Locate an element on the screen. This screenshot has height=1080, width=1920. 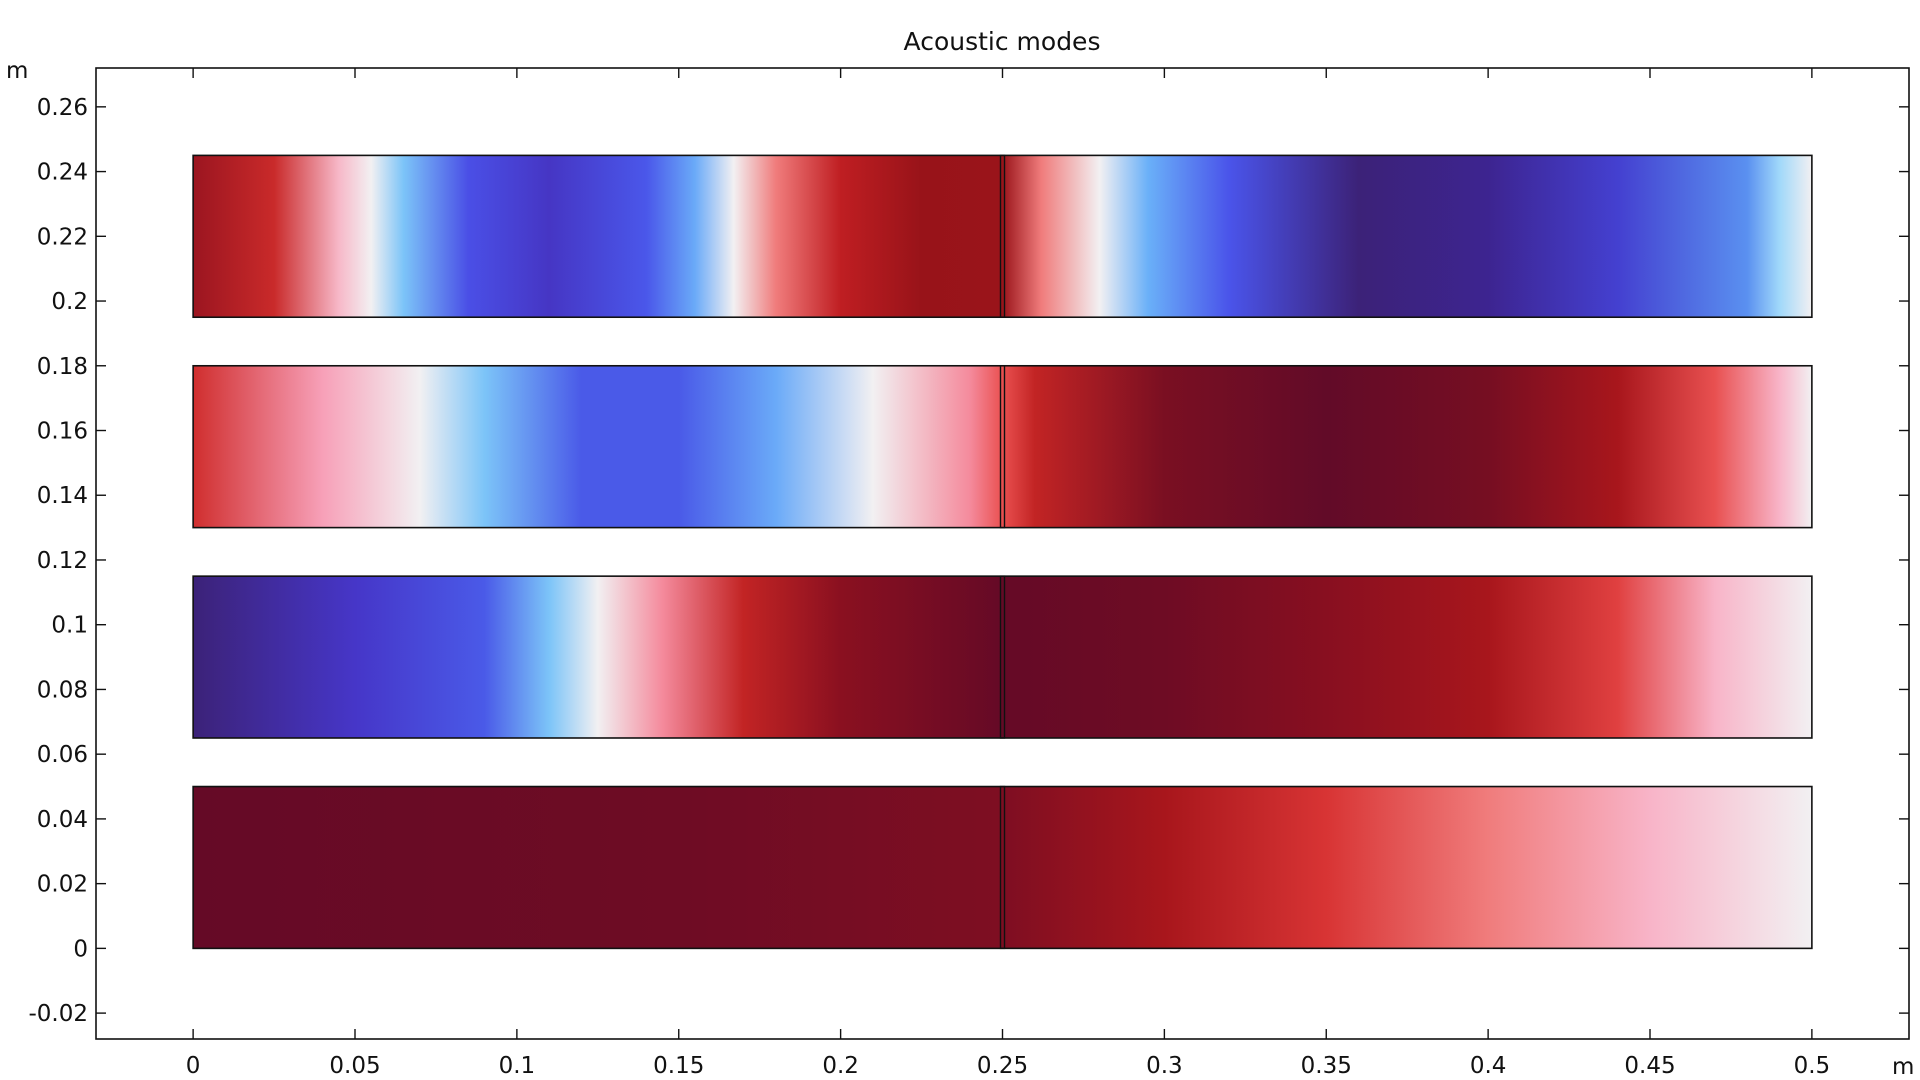
y-tick-label: 0.08 is located at coordinates (62, 690).